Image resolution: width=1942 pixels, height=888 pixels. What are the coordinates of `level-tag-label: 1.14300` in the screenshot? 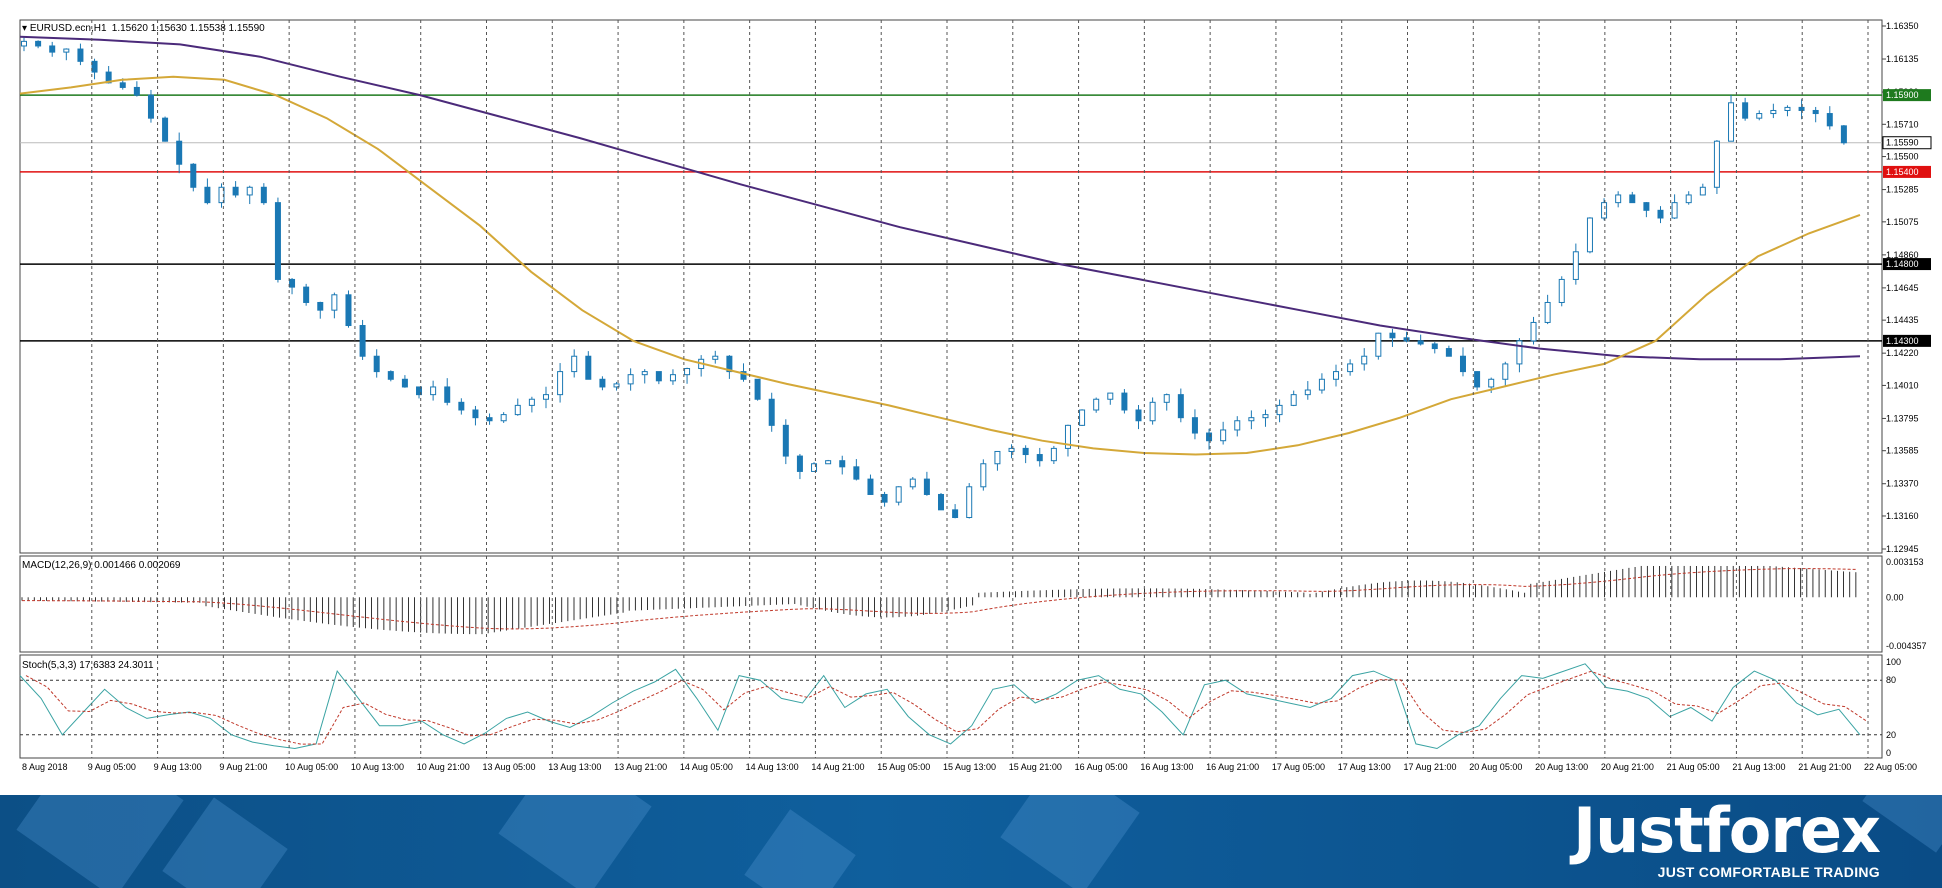 It's located at (1902, 341).